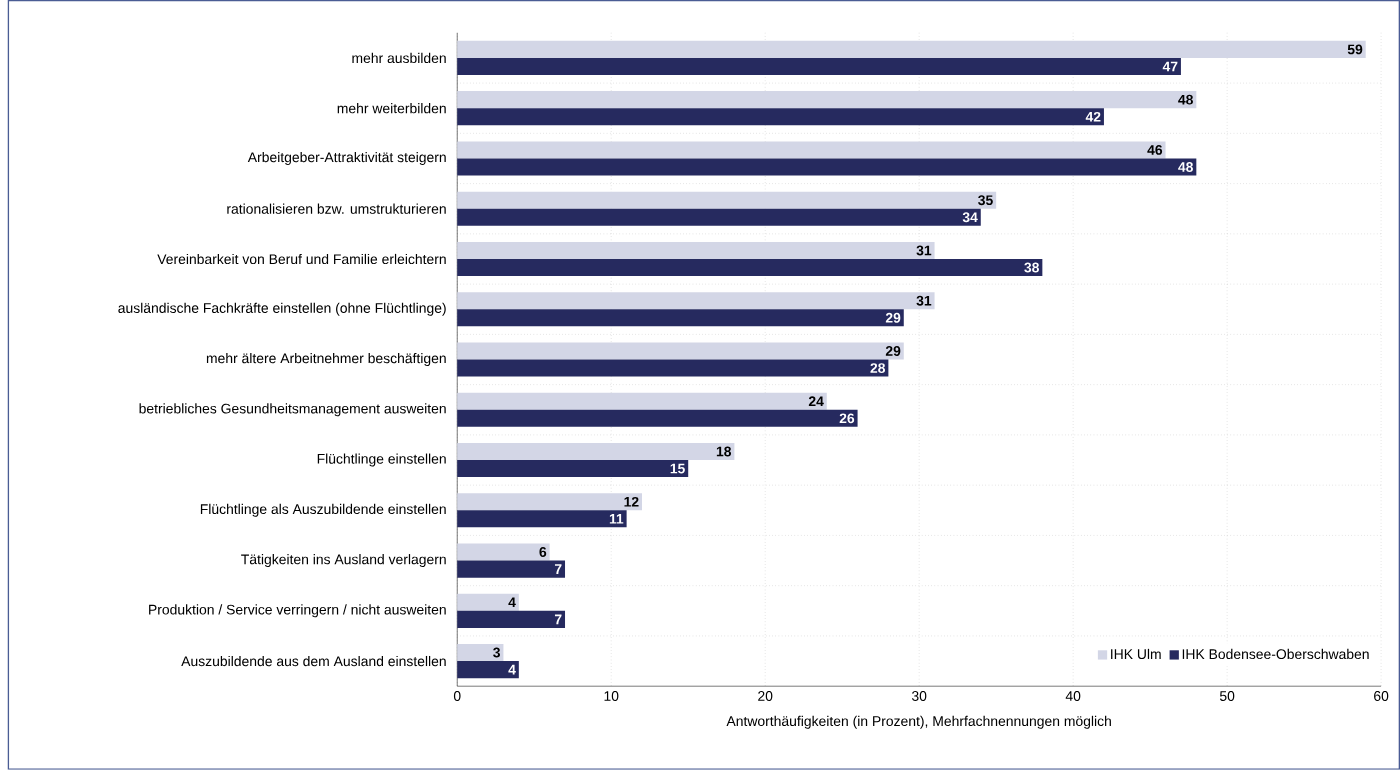 The image size is (1400, 770). I want to click on data-label: 59, so click(1355, 49).